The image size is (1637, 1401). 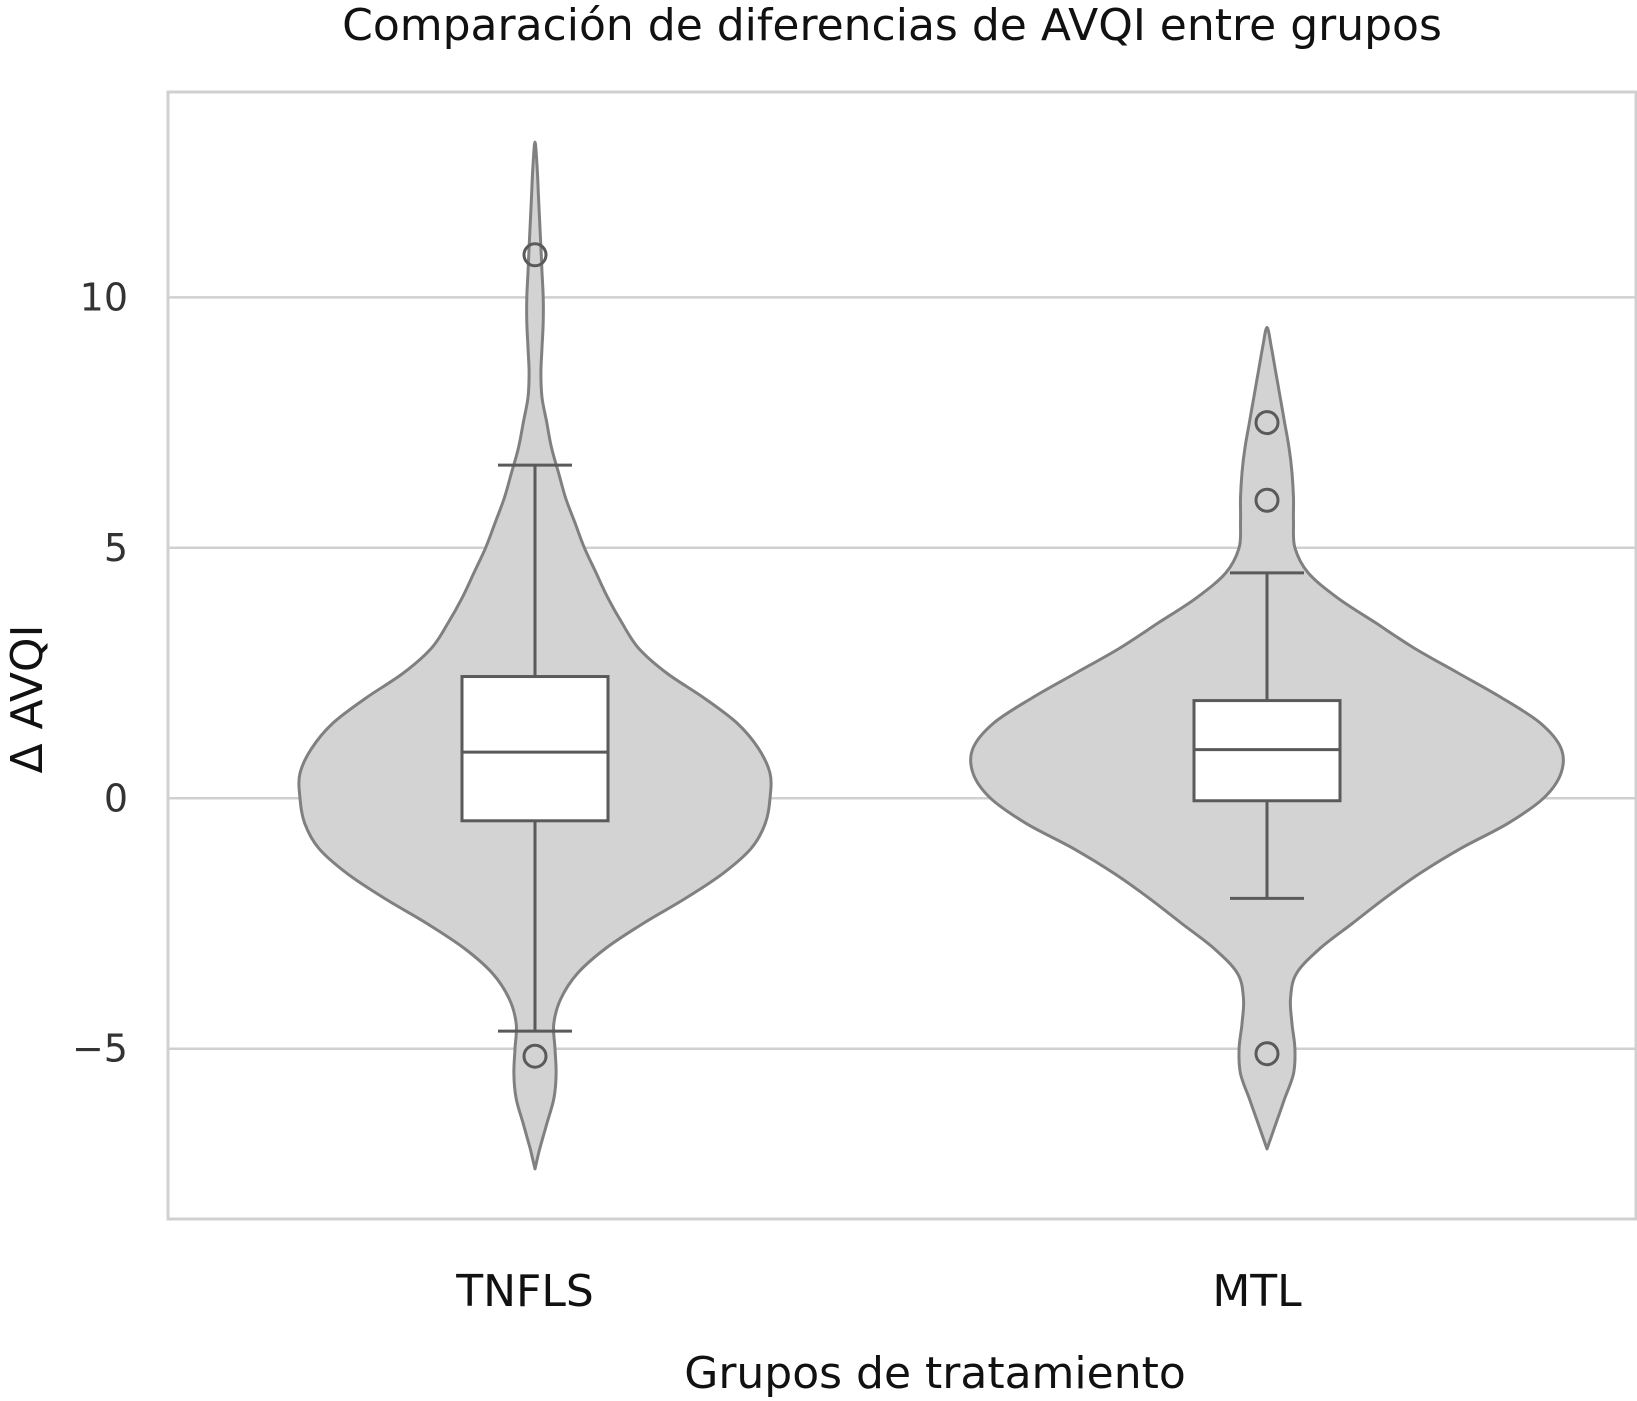 I want to click on x-tick-label-tnfls: TNFLS, so click(x=524, y=1291).